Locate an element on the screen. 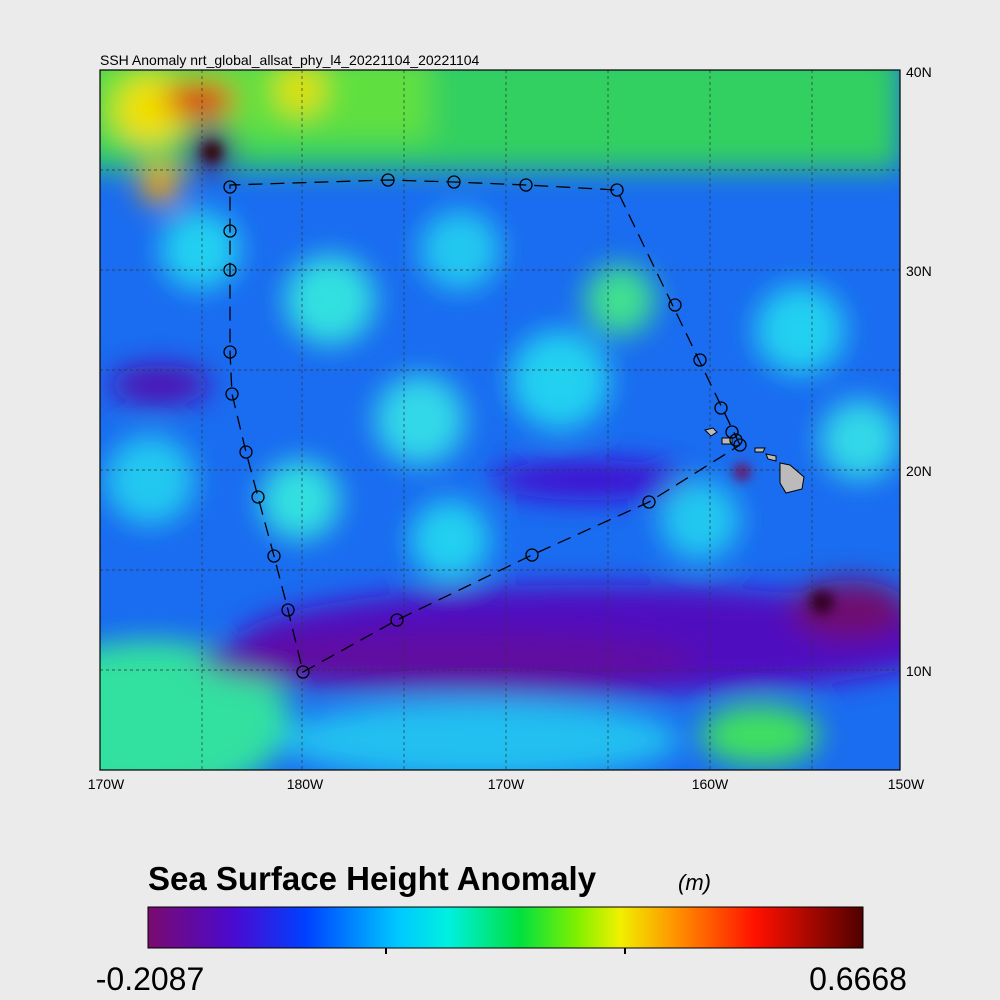 The width and height of the screenshot is (1000, 1000). colorbar-unit: (m) is located at coordinates (694, 882).